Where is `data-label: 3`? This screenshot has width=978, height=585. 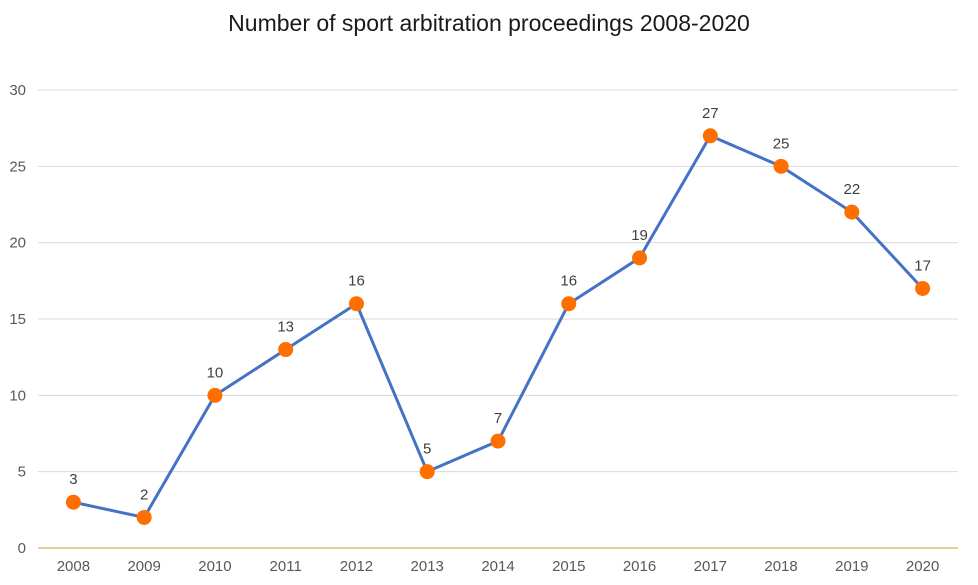
data-label: 3 is located at coordinates (73, 479).